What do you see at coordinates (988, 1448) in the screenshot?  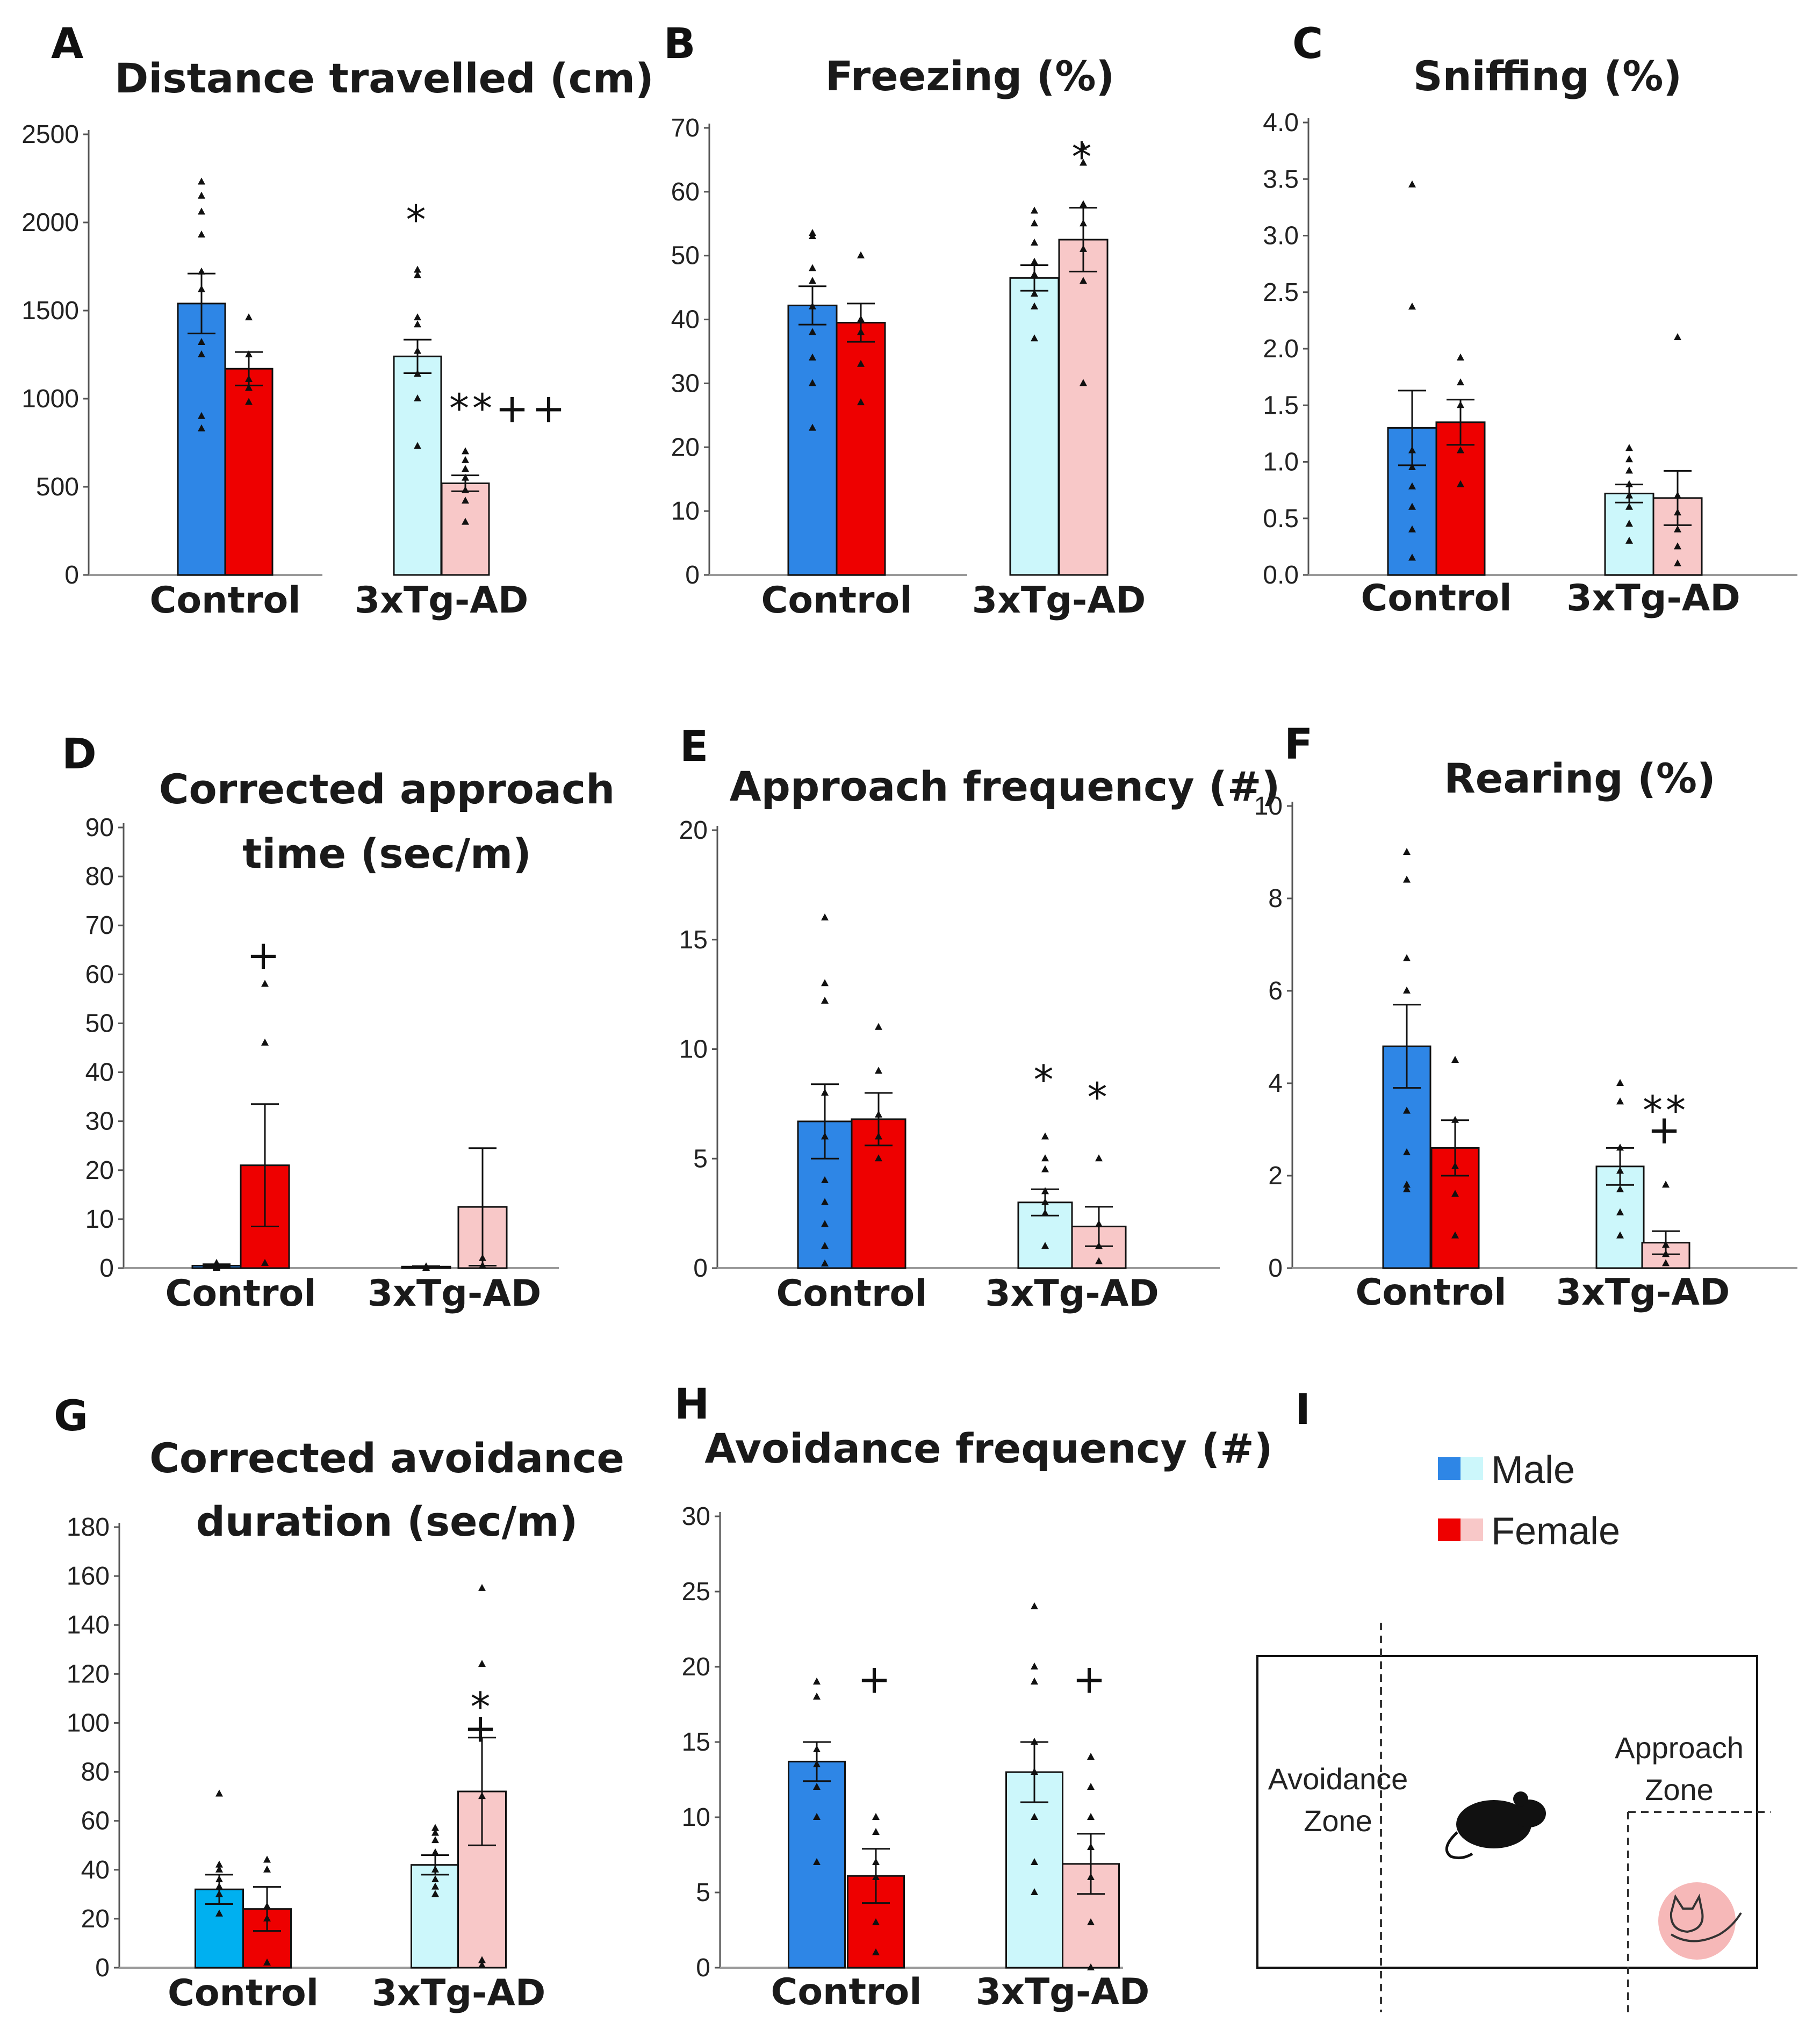 I see `chart-title: Avoidance frequency (#)` at bounding box center [988, 1448].